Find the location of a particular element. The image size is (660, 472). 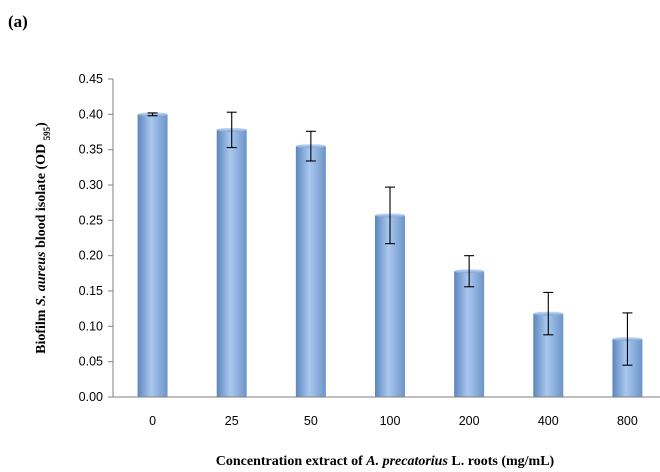

x-axis-title-italic: A. precatorius is located at coordinates (406, 461).